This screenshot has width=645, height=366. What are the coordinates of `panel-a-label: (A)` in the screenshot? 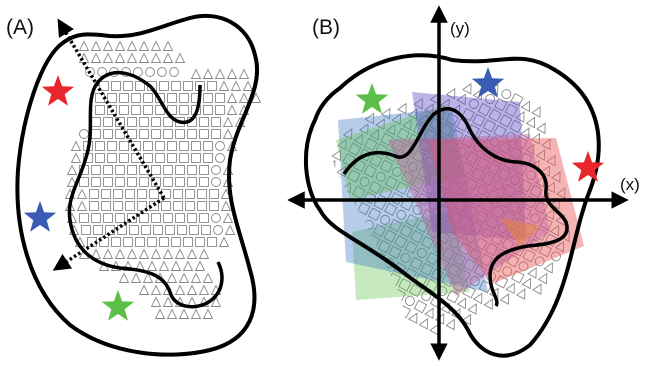 It's located at (20, 27).